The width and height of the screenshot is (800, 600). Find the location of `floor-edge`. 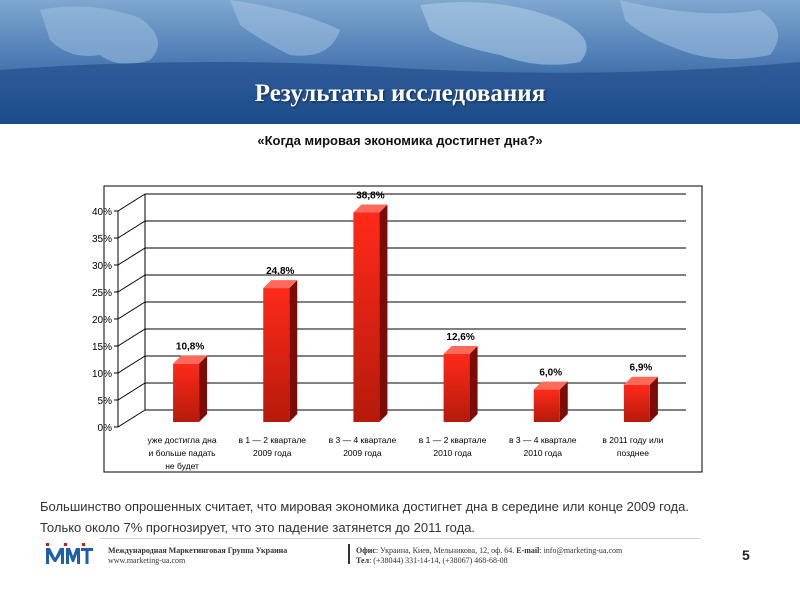

floor-edge is located at coordinates (131, 418).